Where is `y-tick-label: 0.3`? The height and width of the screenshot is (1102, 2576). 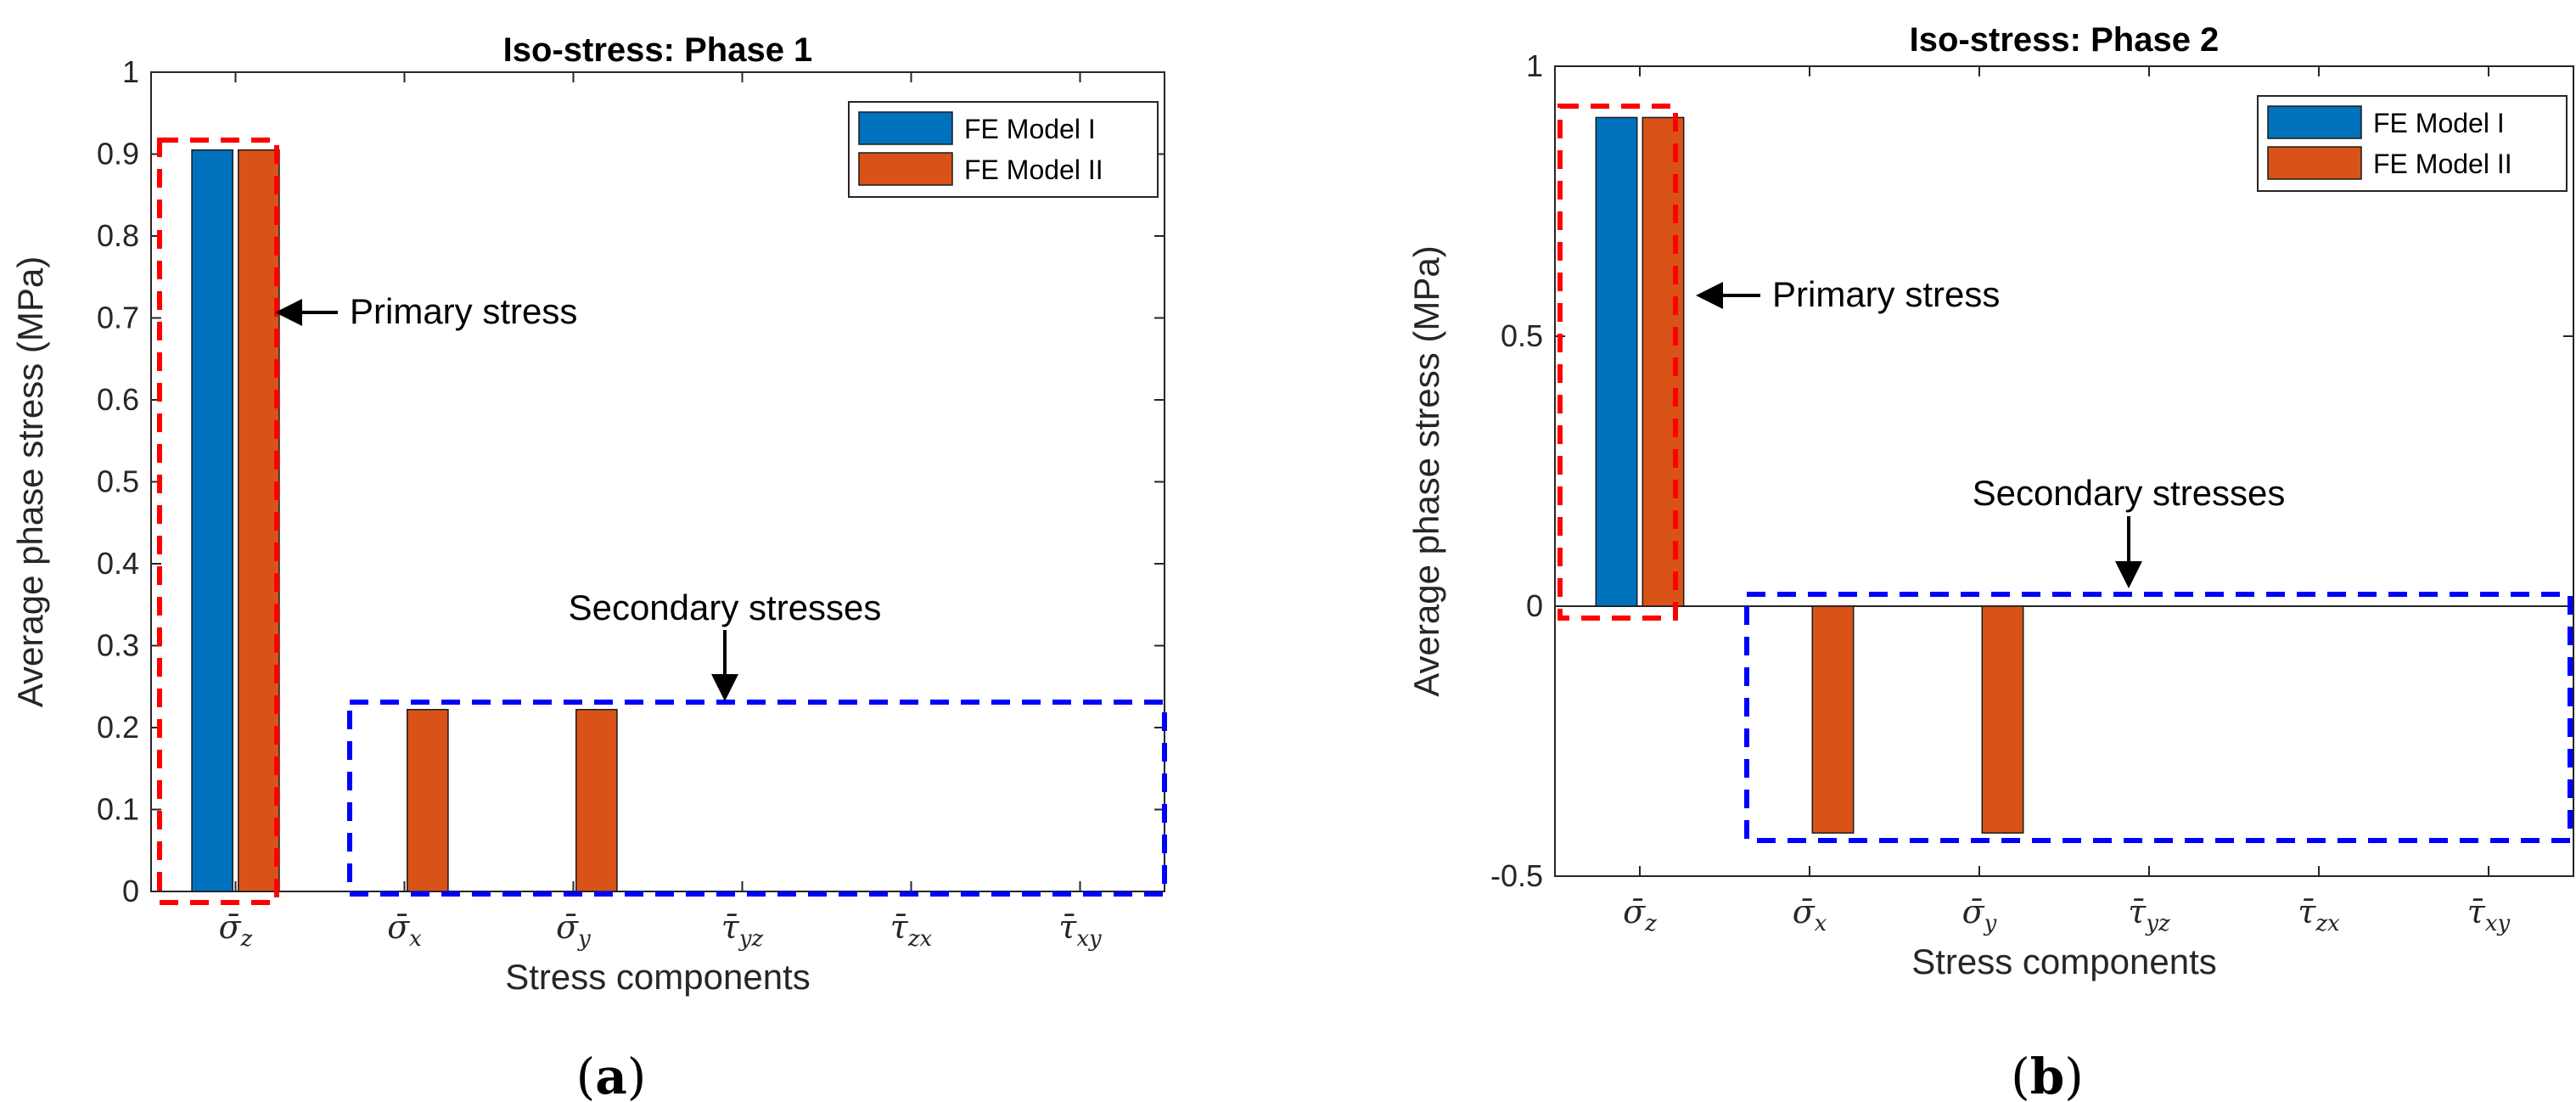
y-tick-label: 0.3 is located at coordinates (118, 645).